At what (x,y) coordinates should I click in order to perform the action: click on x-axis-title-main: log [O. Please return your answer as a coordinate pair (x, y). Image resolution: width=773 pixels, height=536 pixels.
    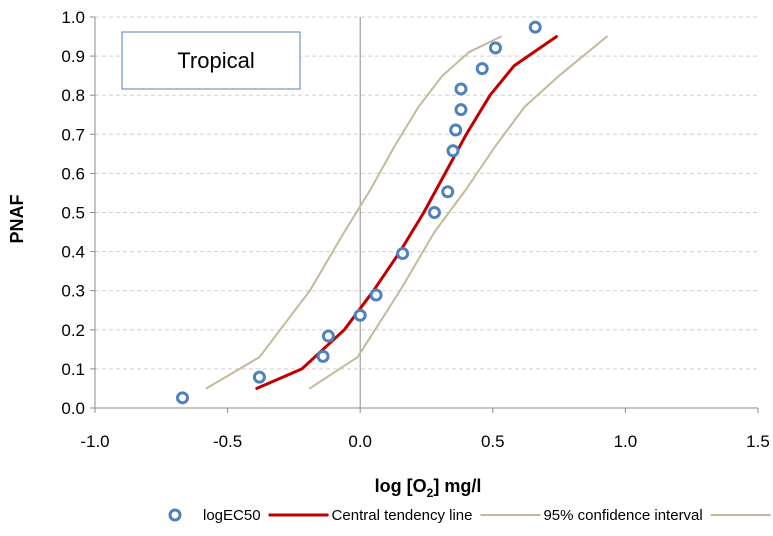
    Looking at the image, I should click on (401, 486).